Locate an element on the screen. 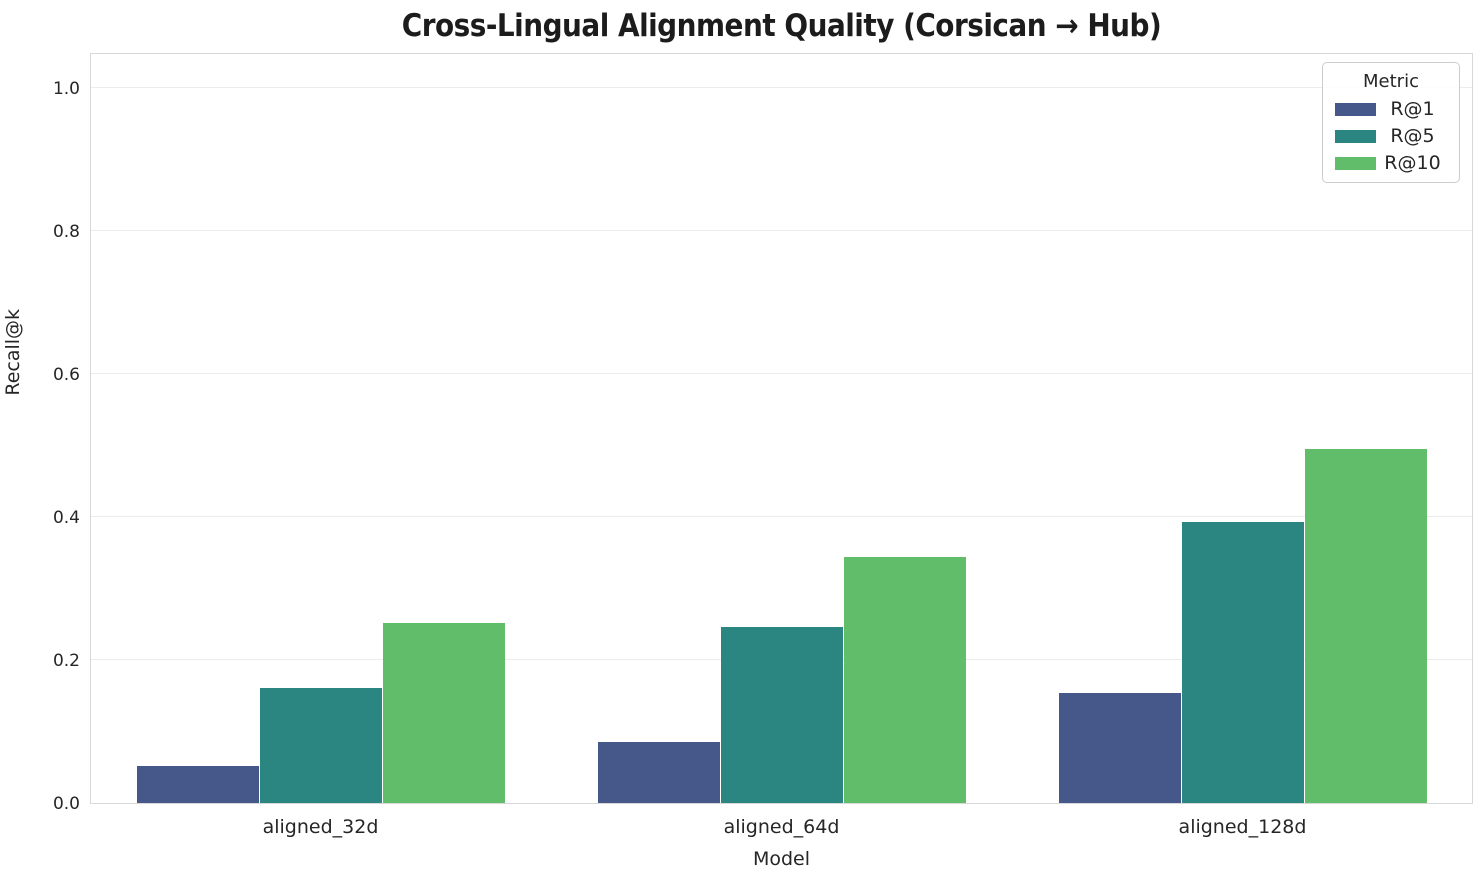  y-tick-label: 0.6 is located at coordinates (66, 374).